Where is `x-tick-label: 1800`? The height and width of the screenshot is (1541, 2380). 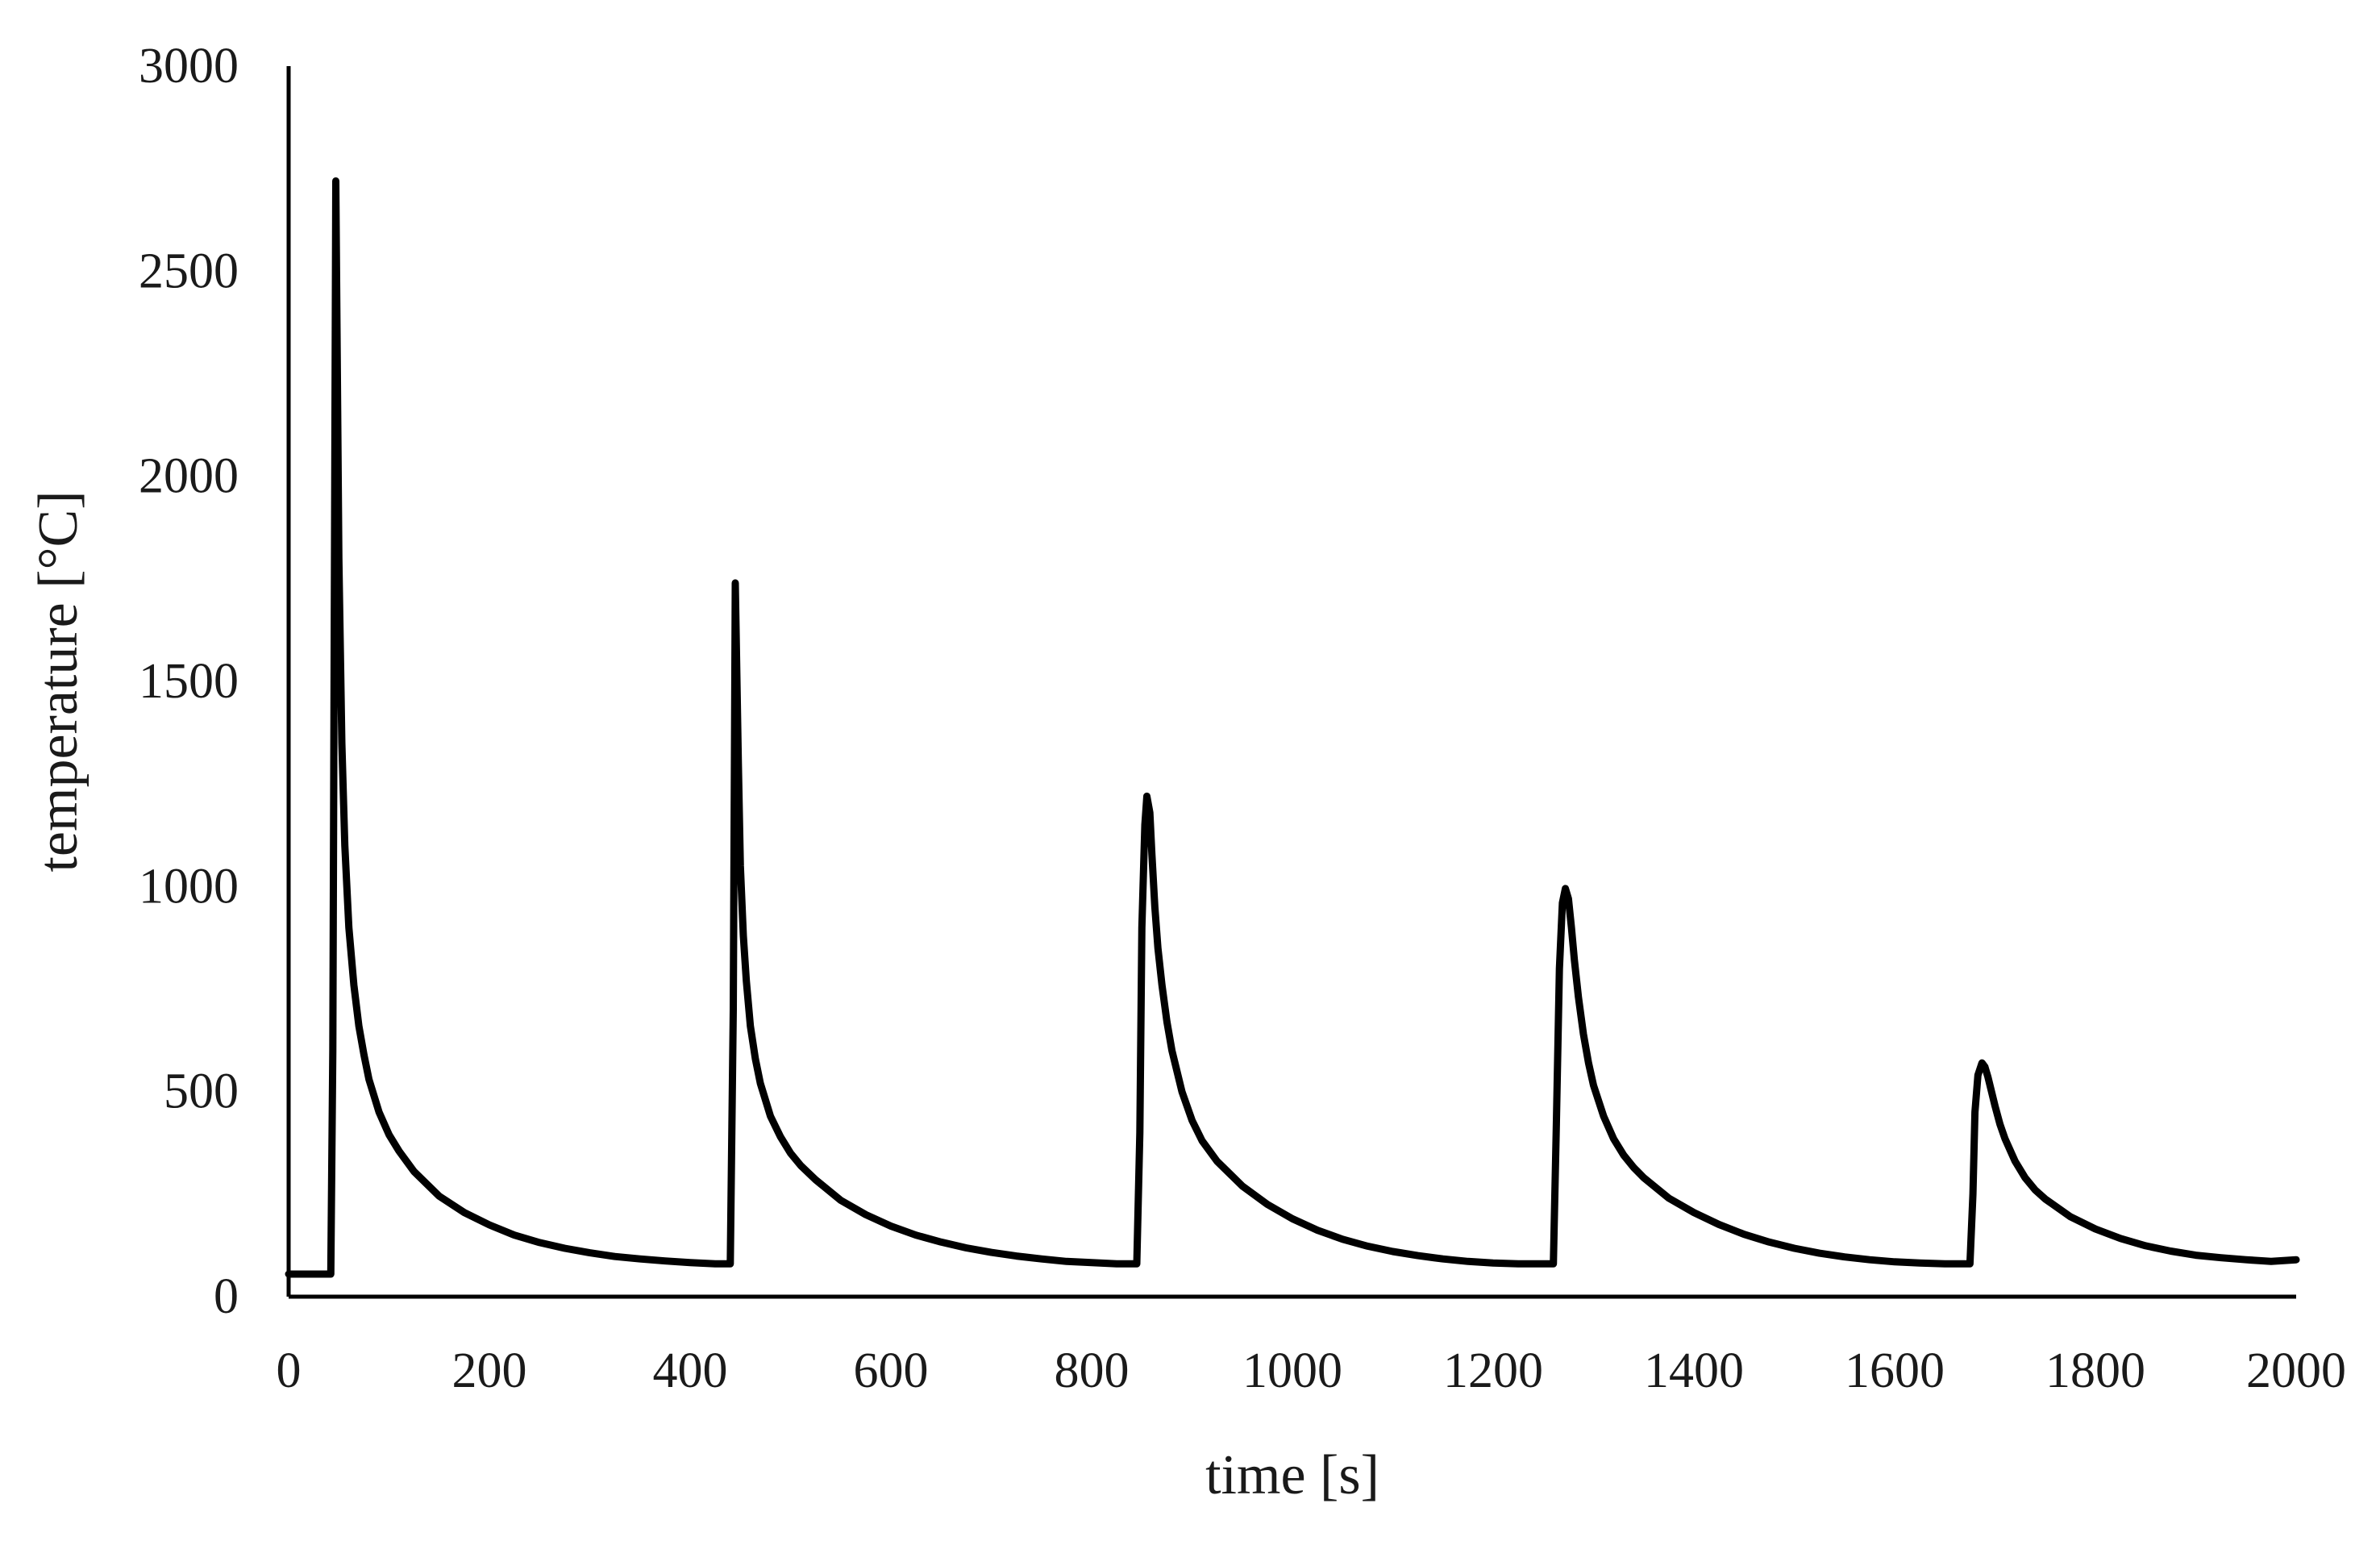 x-tick-label: 1800 is located at coordinates (2095, 1370).